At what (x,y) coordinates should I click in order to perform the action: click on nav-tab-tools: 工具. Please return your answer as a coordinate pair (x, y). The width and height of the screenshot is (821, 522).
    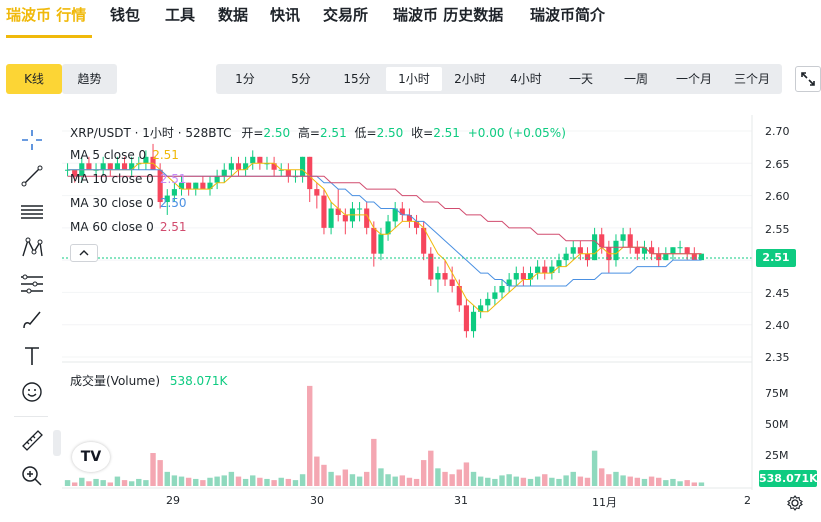
    Looking at the image, I should click on (180, 15).